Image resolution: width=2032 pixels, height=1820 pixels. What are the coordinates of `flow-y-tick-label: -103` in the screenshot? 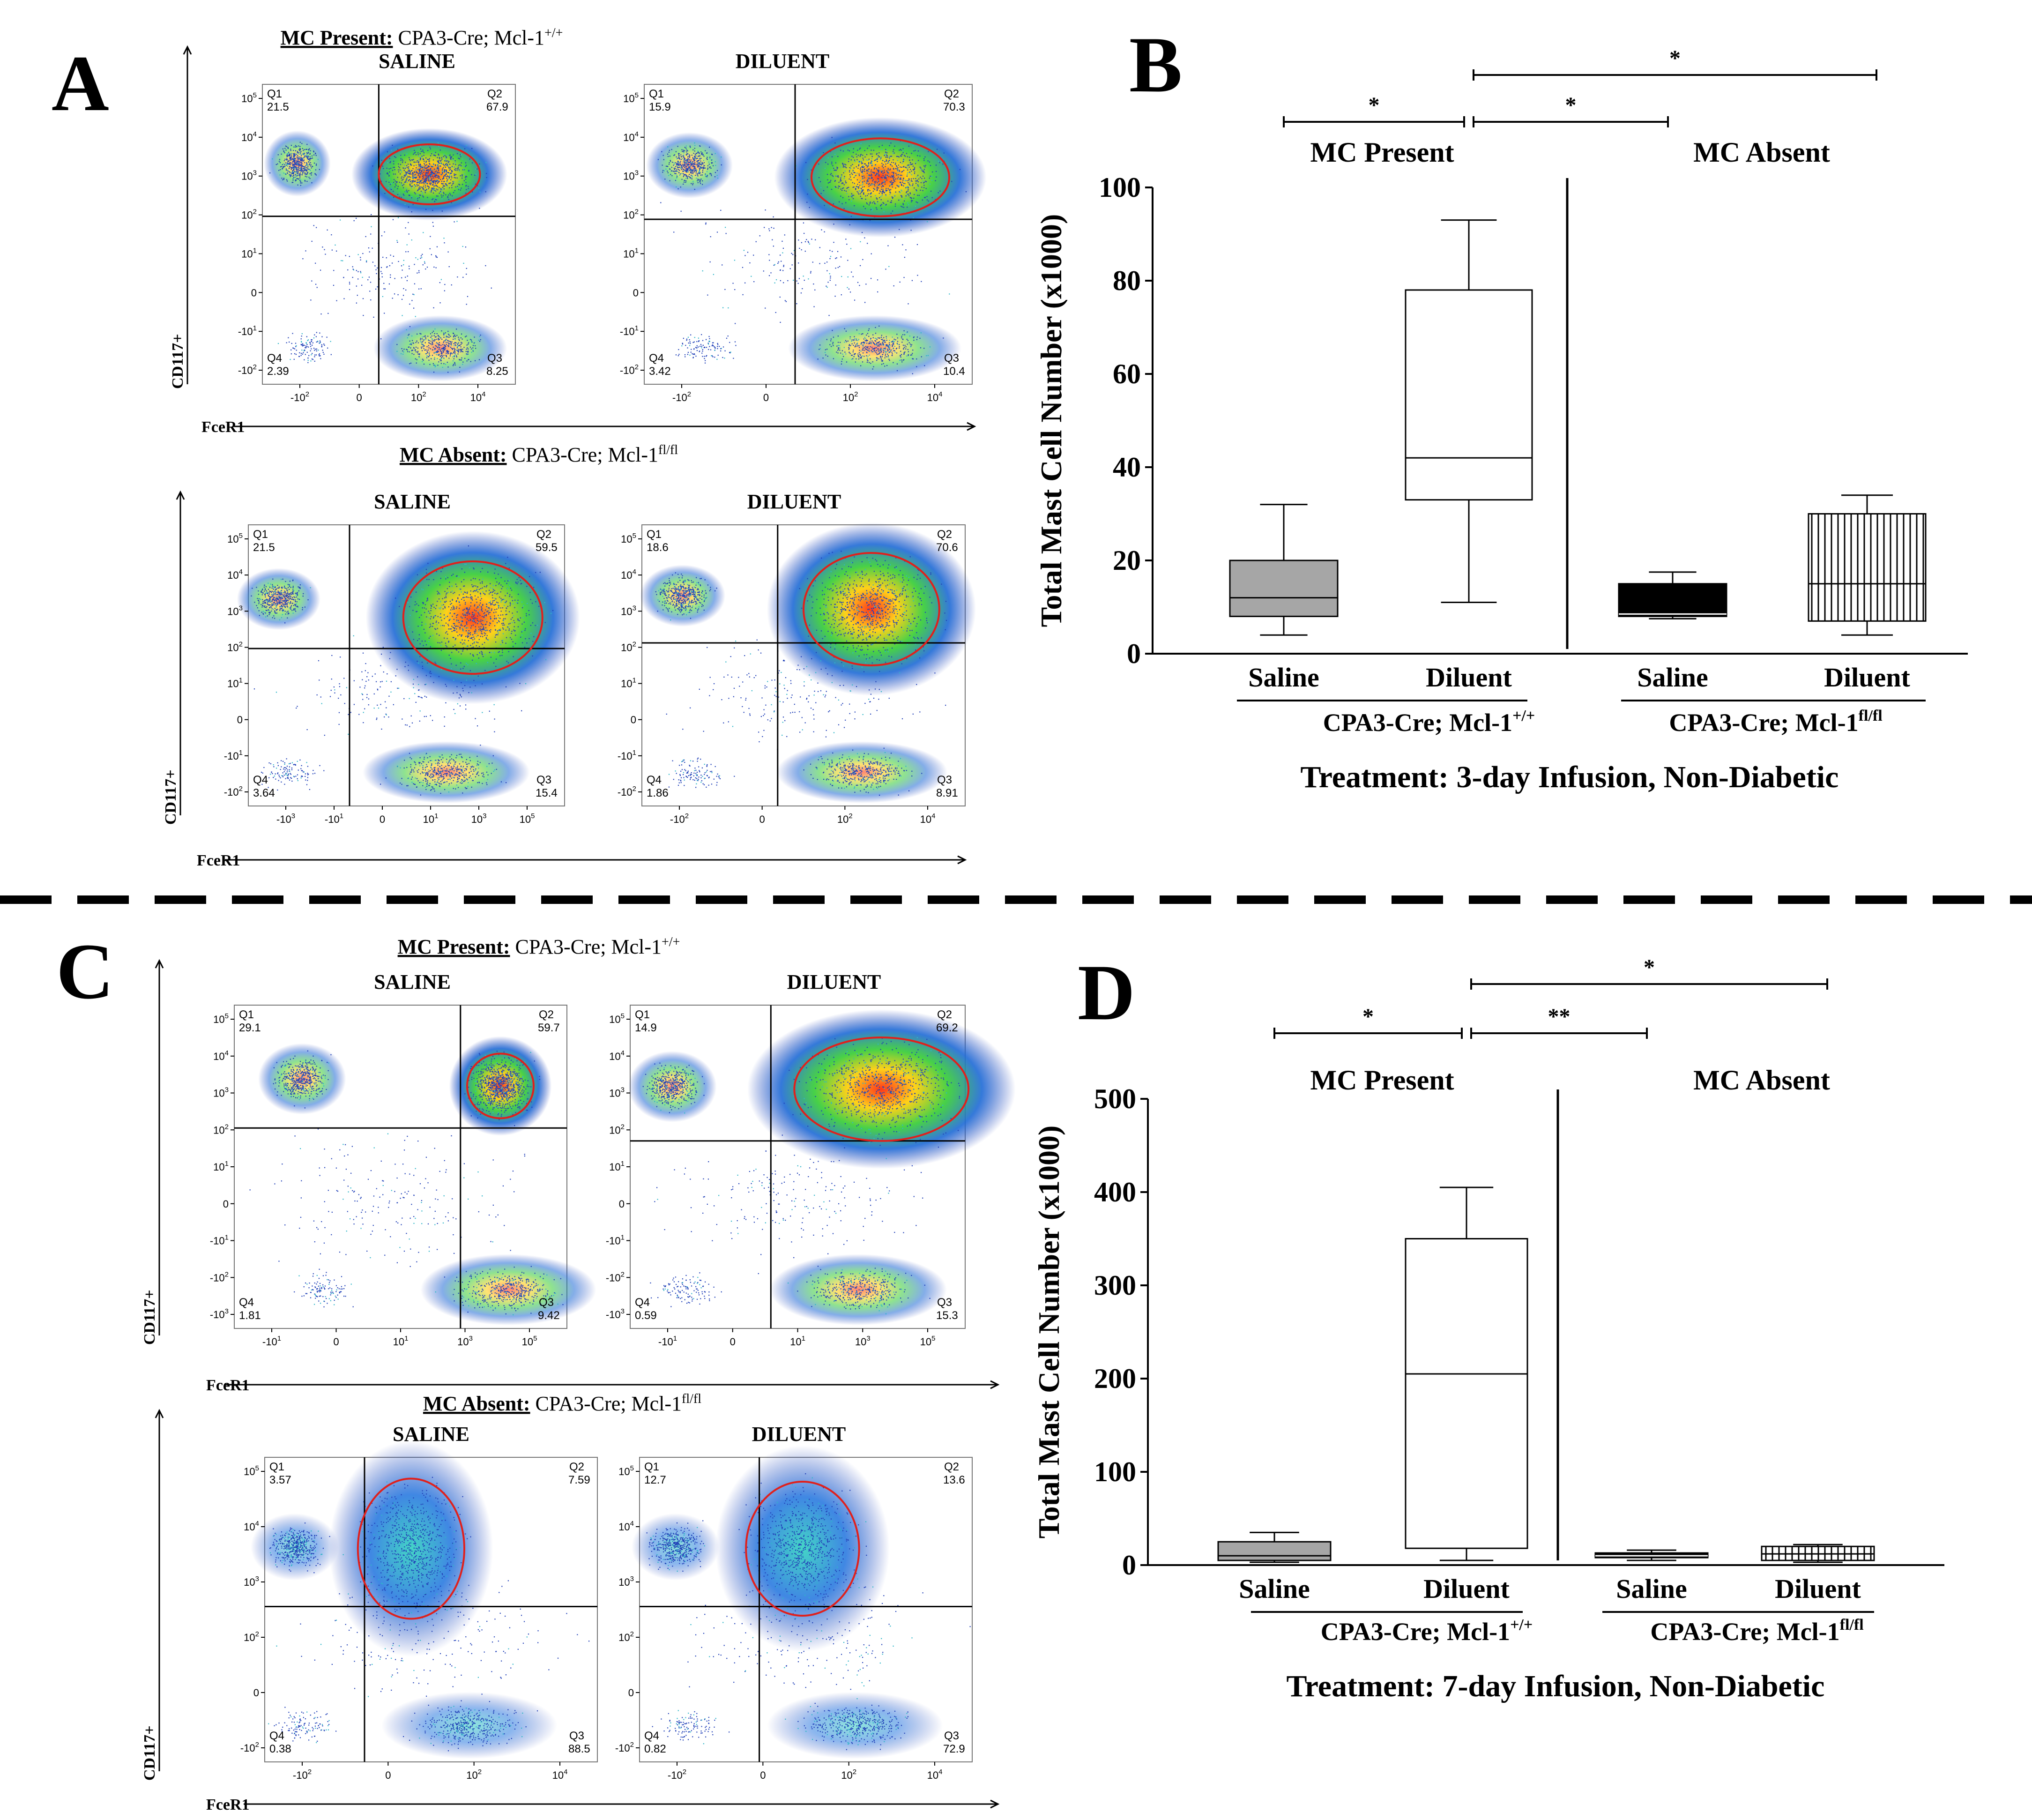 It's located at (219, 1313).